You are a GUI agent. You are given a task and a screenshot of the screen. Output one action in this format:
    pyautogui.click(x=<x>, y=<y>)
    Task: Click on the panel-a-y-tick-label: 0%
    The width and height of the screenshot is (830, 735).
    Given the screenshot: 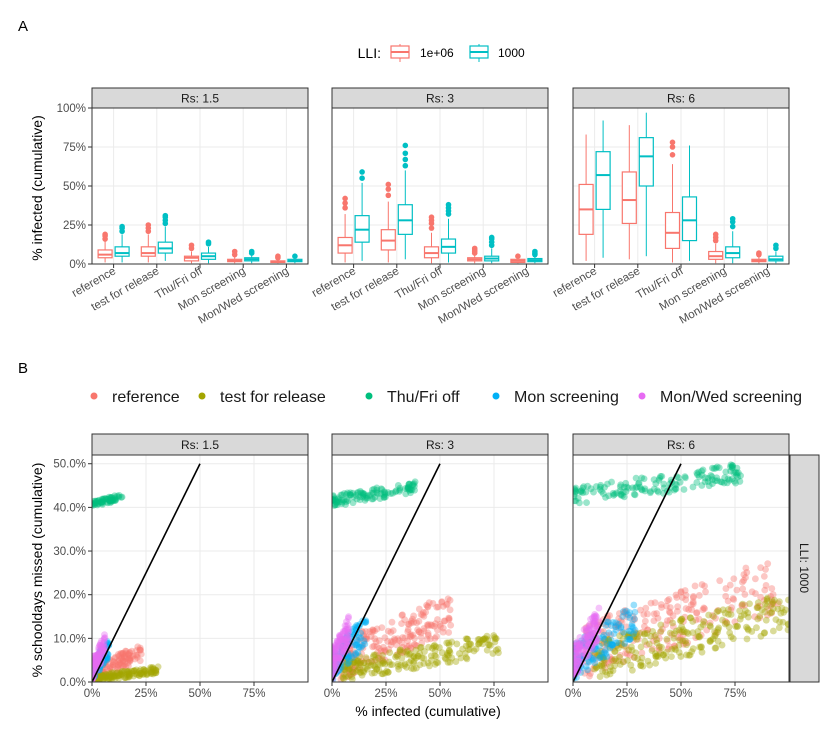 What is the action you would take?
    pyautogui.click(x=77, y=265)
    